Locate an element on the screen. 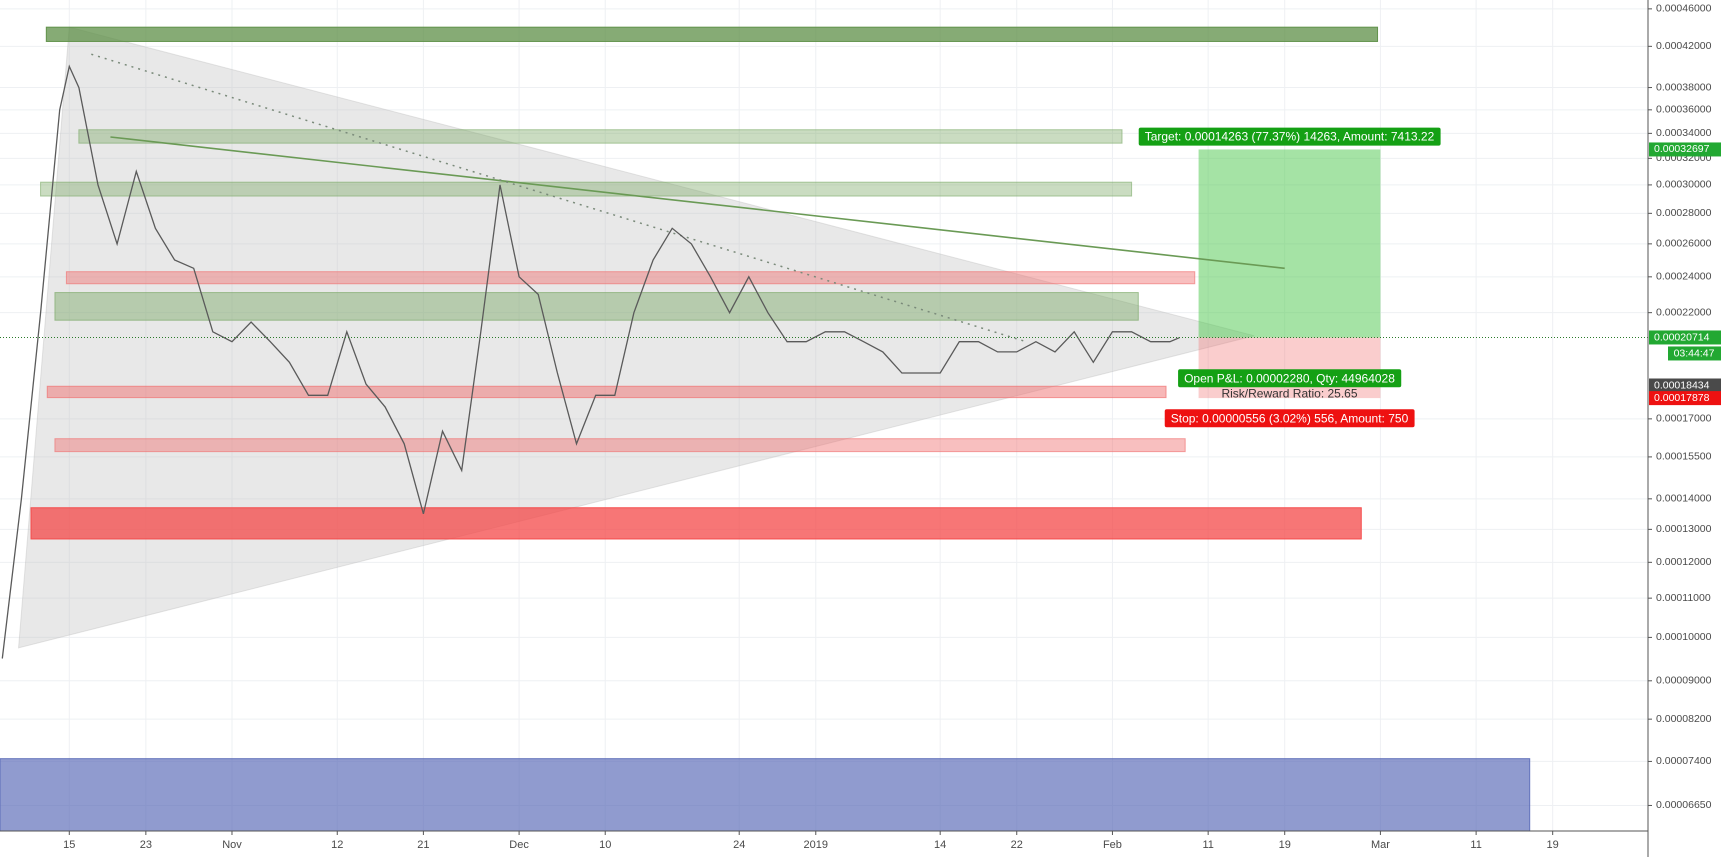  price-label: 0.00020714 is located at coordinates (1682, 337).